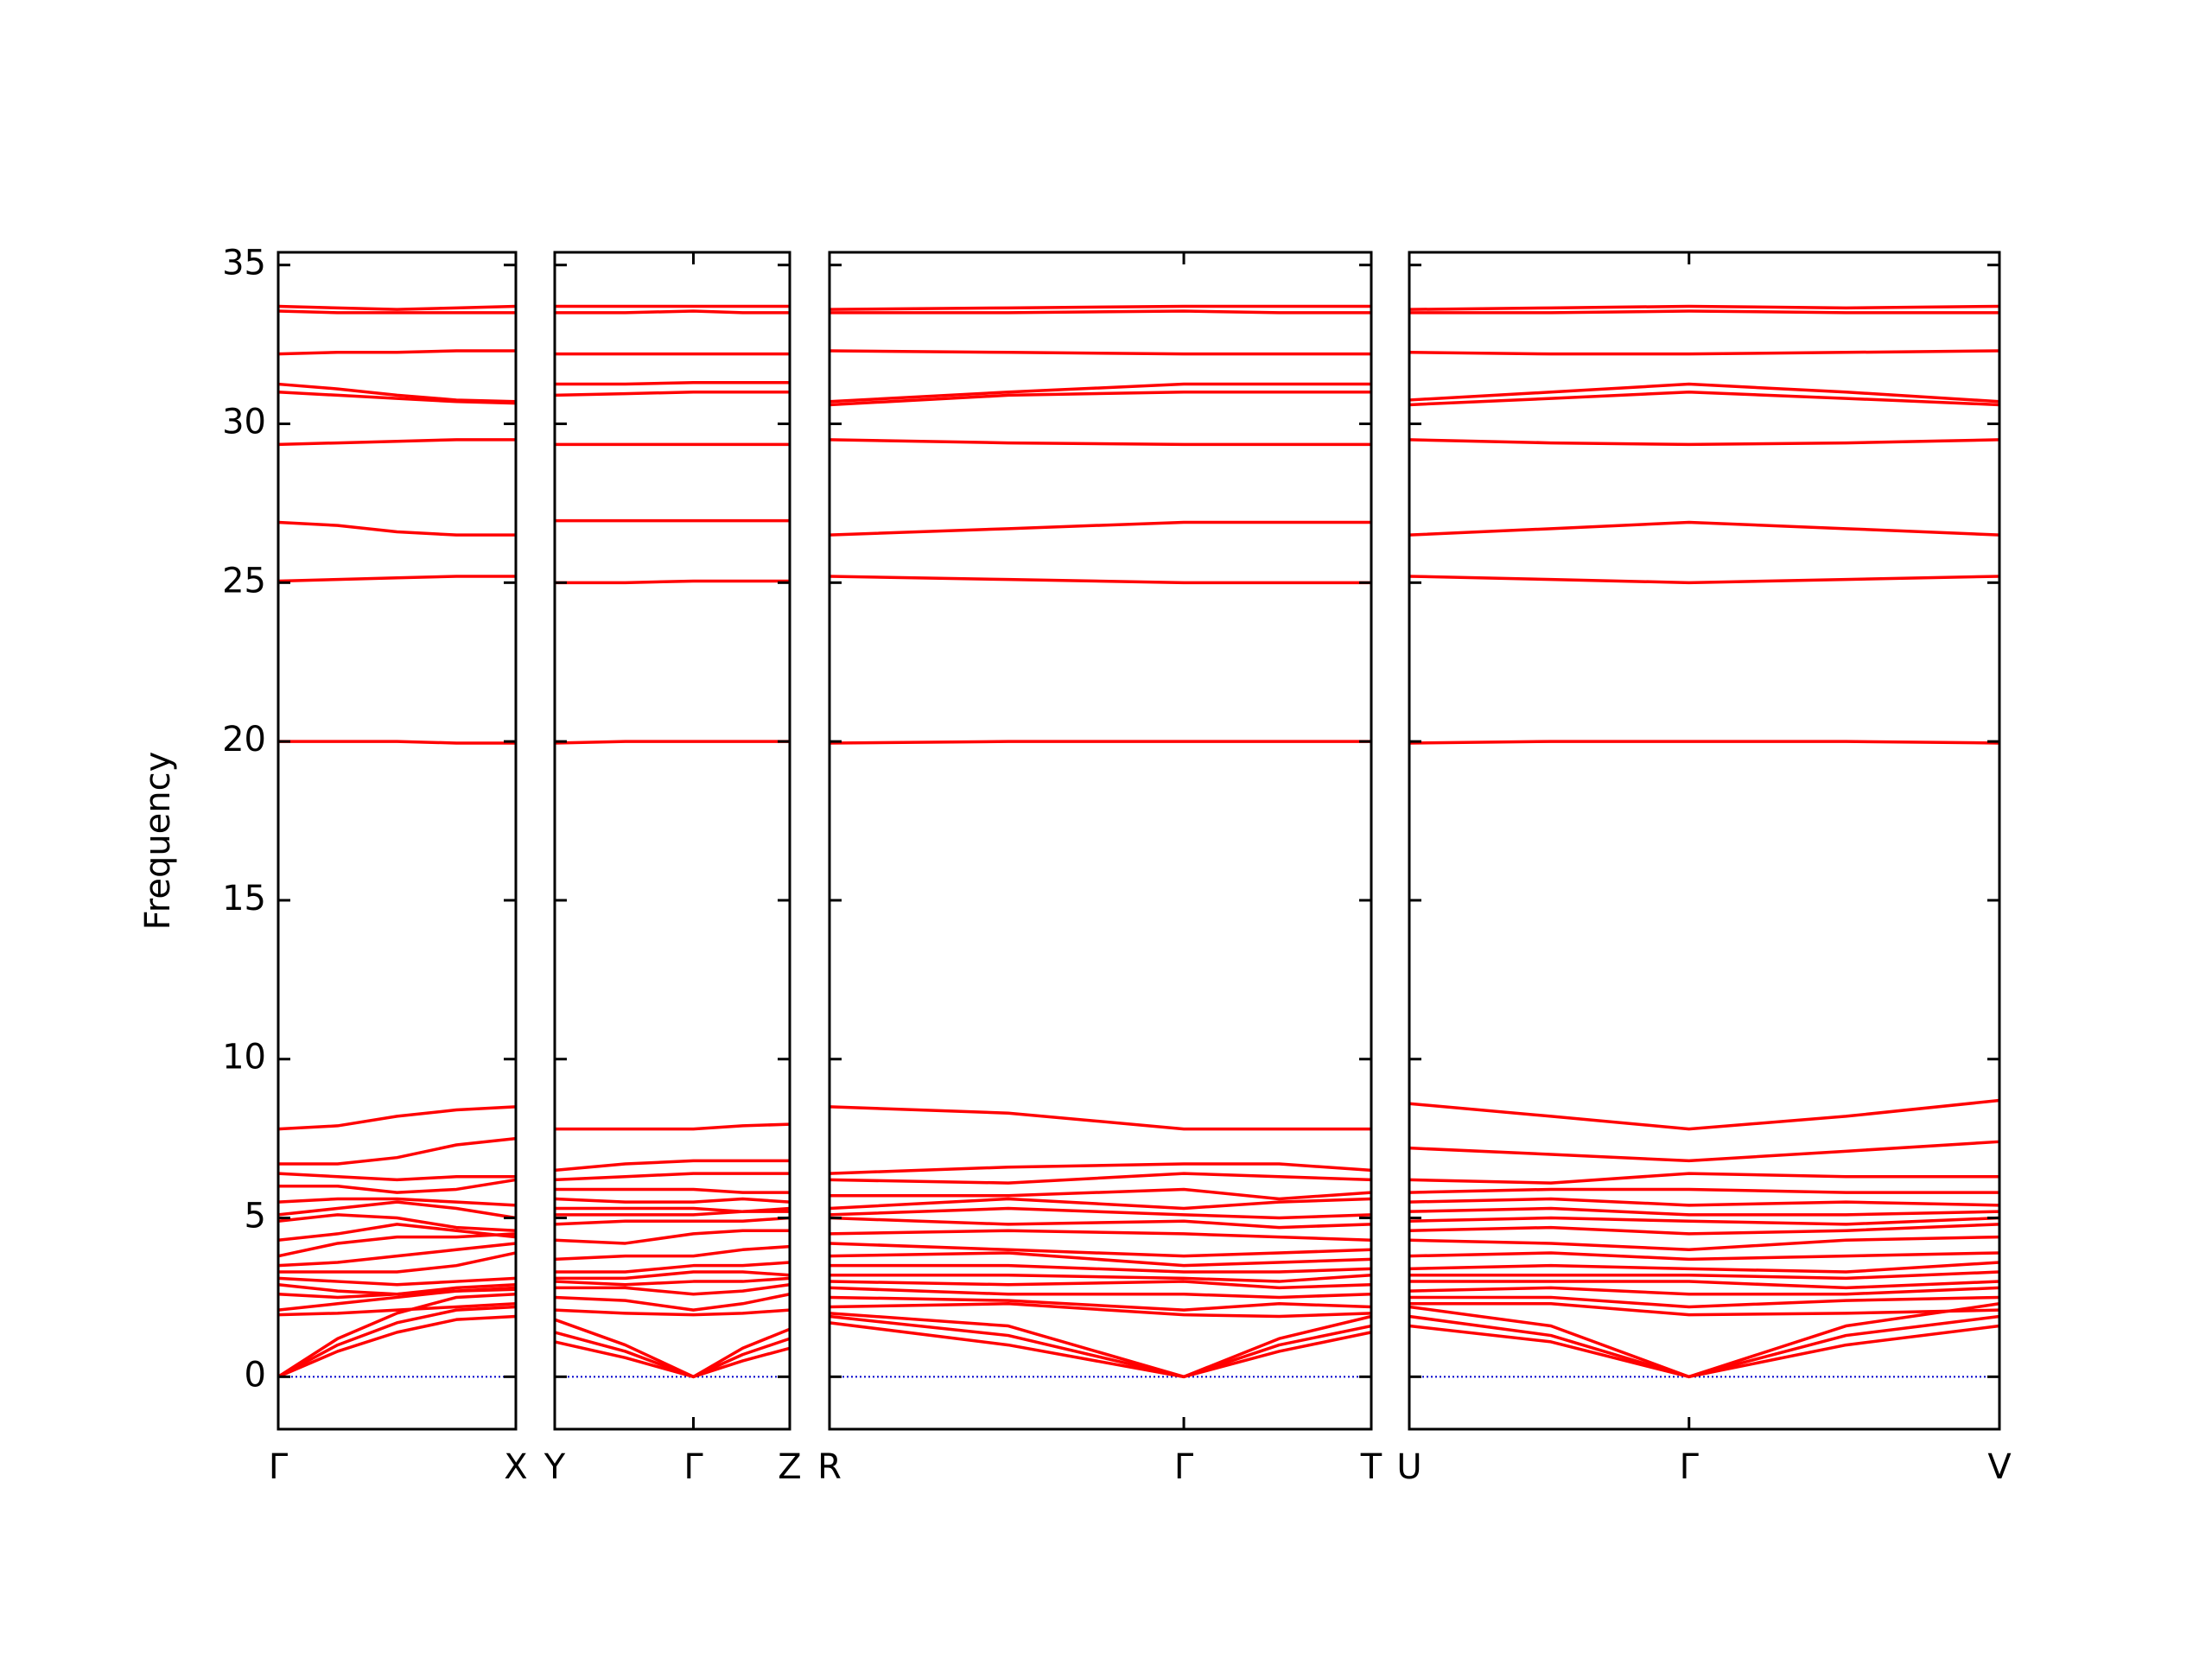 The height and width of the screenshot is (1659, 2212). I want to click on y-axis-label: Frequency, so click(158, 841).